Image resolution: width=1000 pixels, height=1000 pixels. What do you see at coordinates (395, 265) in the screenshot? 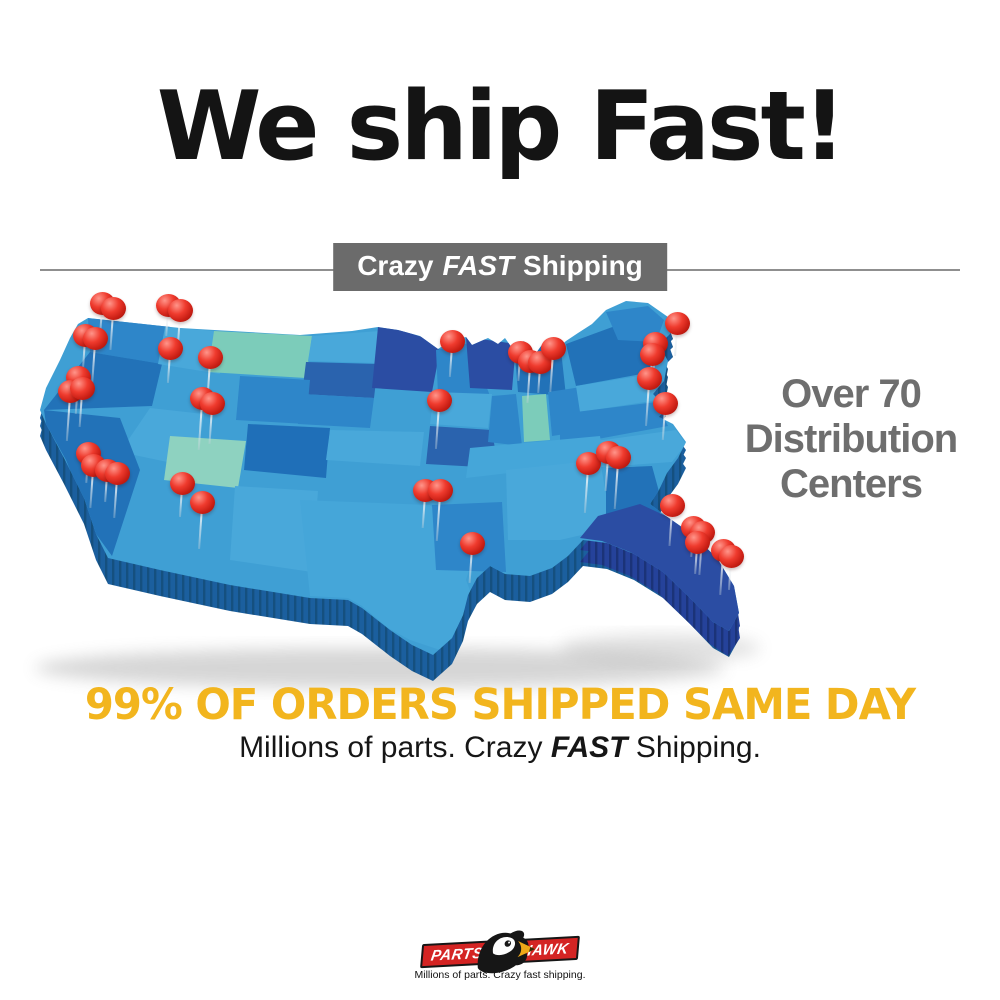
I see `badge-text-prefix: Crazy` at bounding box center [395, 265].